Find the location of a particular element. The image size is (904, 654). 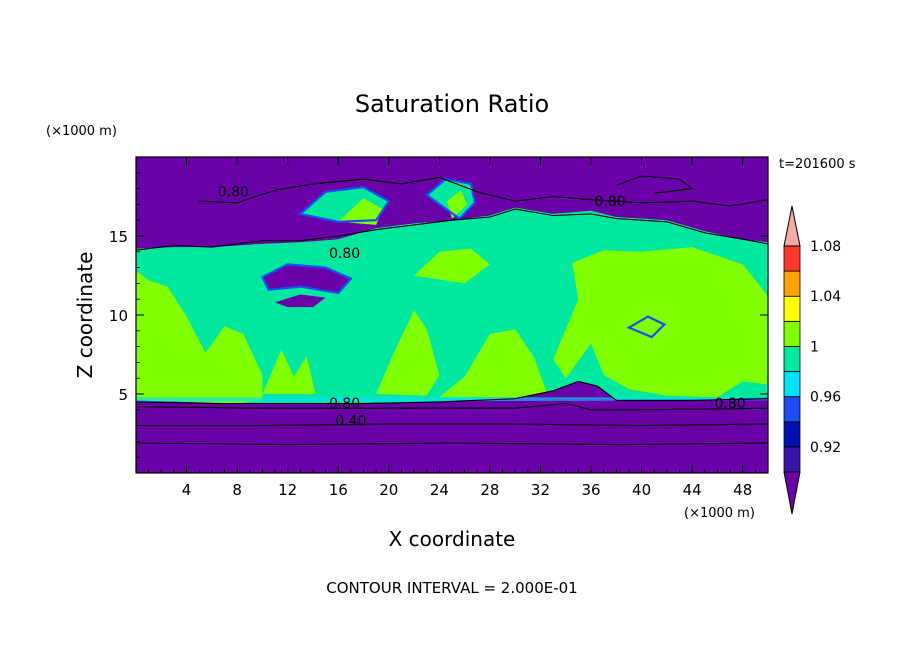

x-tick-label: 44 is located at coordinates (692, 490).